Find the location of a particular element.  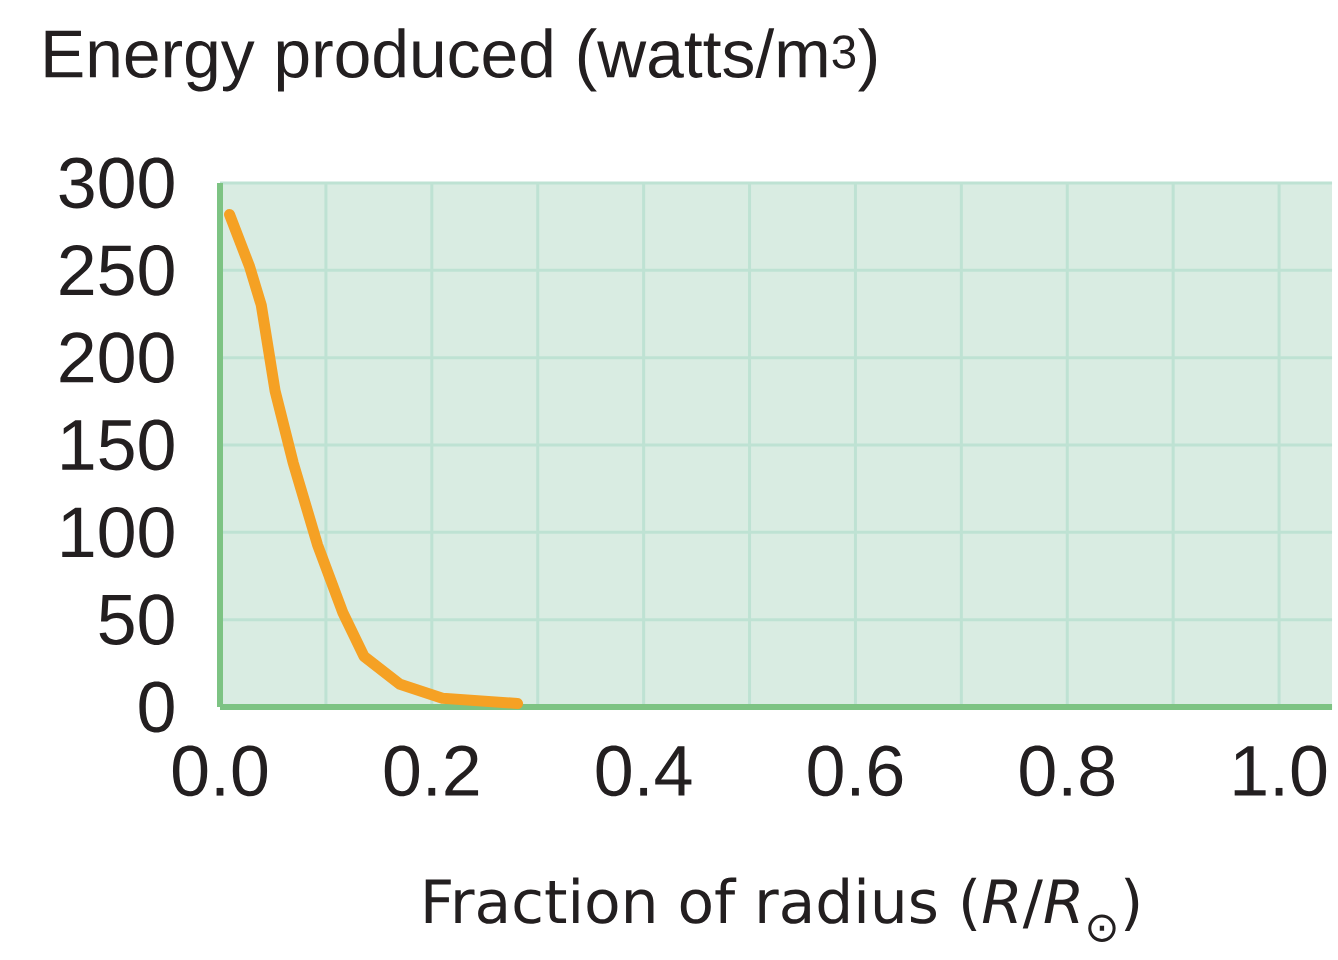

y-axis-title: Energy produced (watts/m$^{3}$) is located at coordinates (461, 60).